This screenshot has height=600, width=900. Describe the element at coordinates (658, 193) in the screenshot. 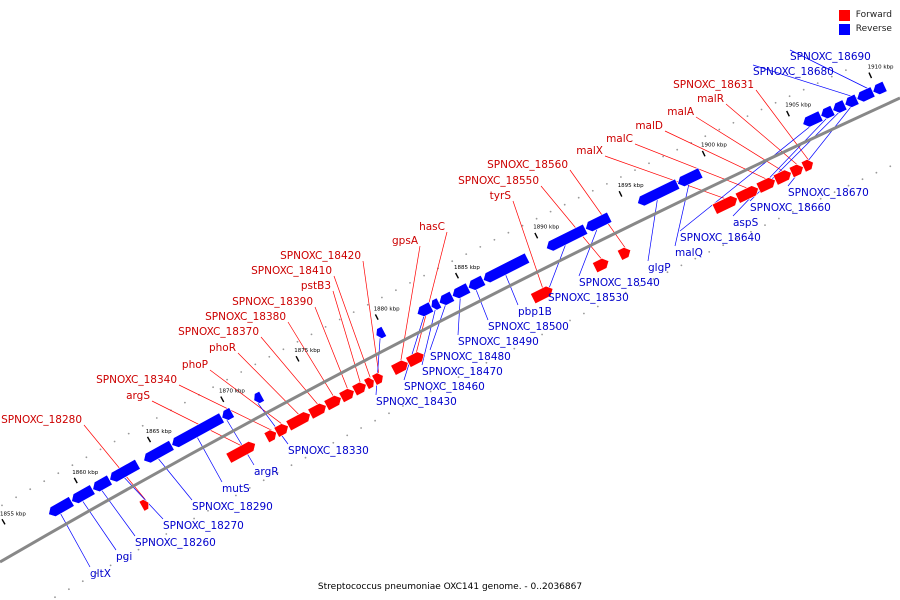

I see `gene-glgp` at that location.